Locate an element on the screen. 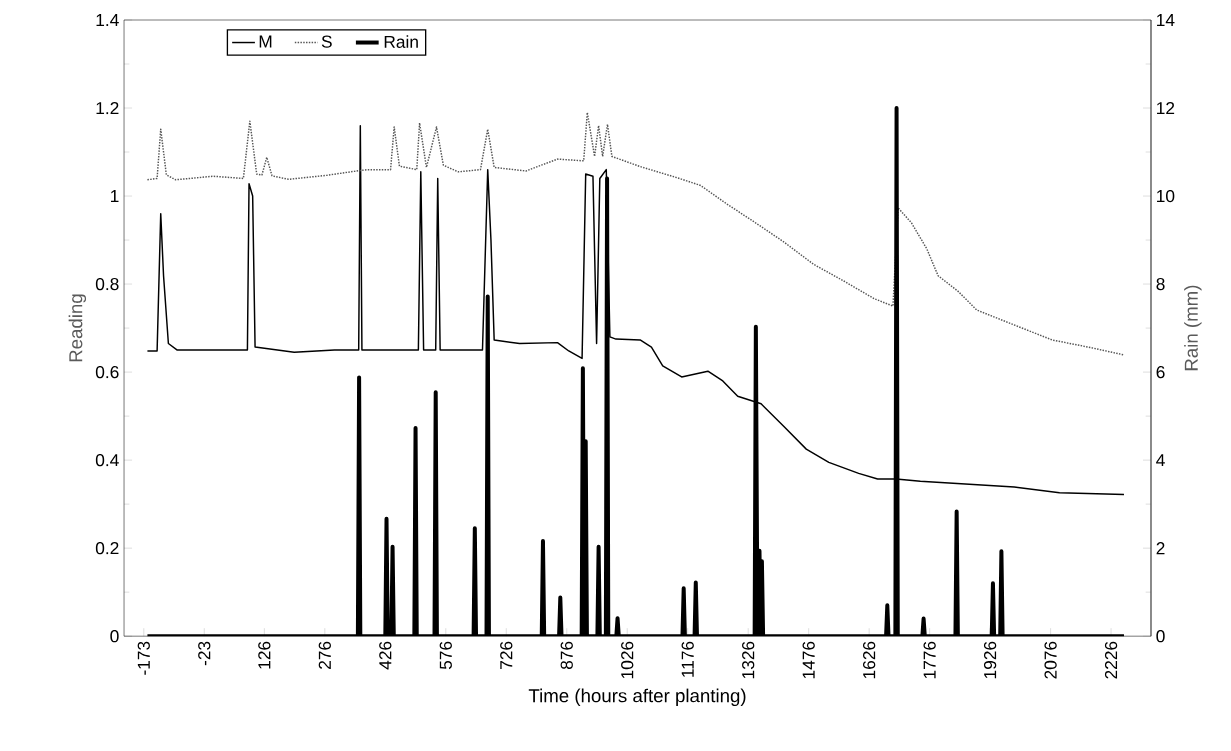 This screenshot has height=751, width=1231. x-tick-label: 1476 is located at coordinates (808, 660).